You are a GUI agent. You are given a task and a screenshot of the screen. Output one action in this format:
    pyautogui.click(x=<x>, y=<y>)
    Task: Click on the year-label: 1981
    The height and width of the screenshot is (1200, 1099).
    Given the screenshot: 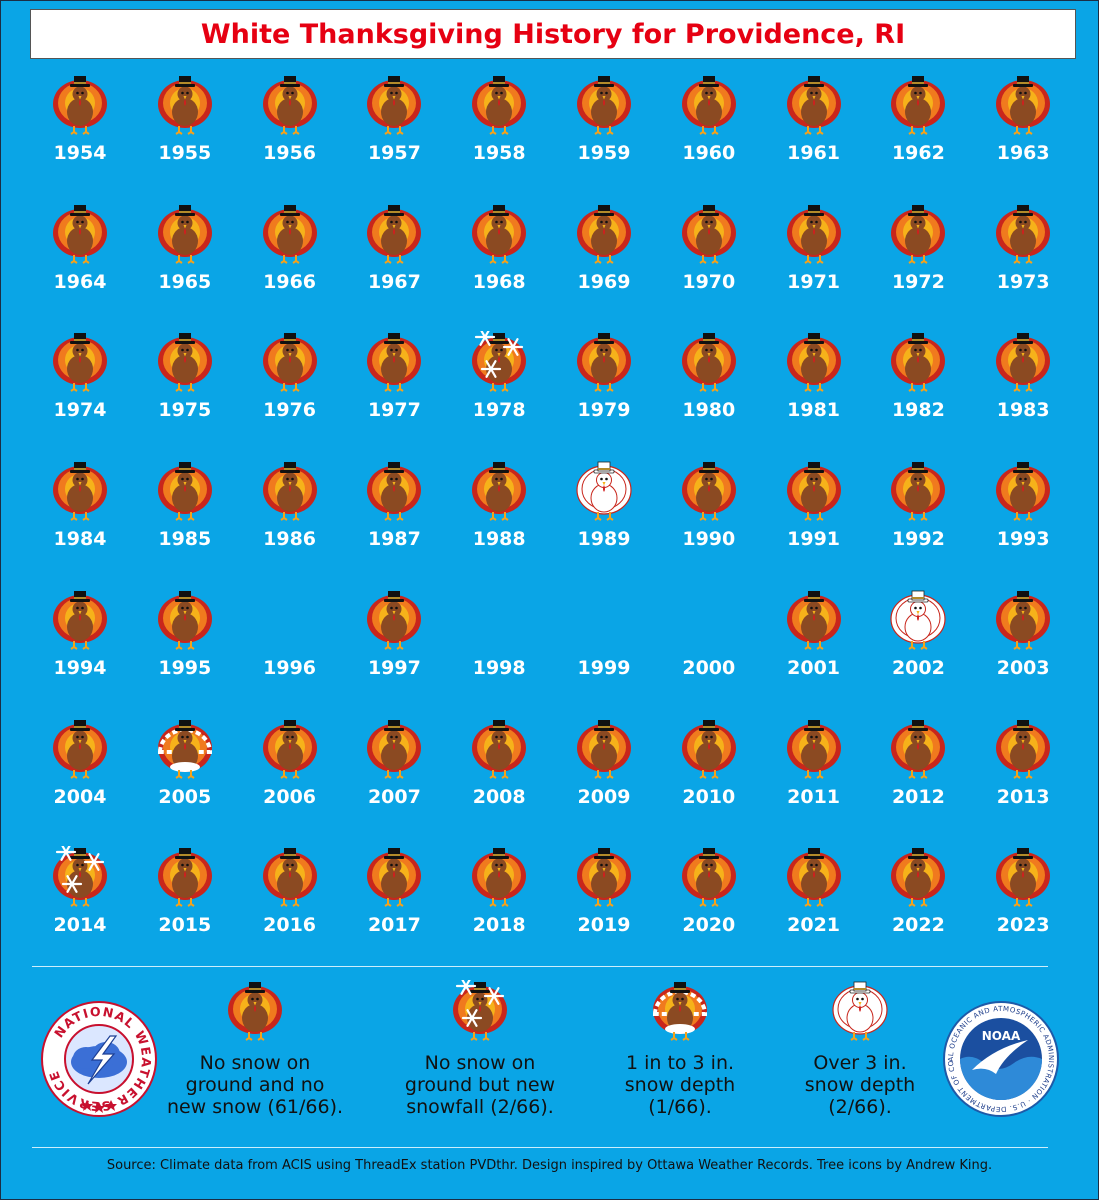 What is the action you would take?
    pyautogui.click(x=814, y=410)
    